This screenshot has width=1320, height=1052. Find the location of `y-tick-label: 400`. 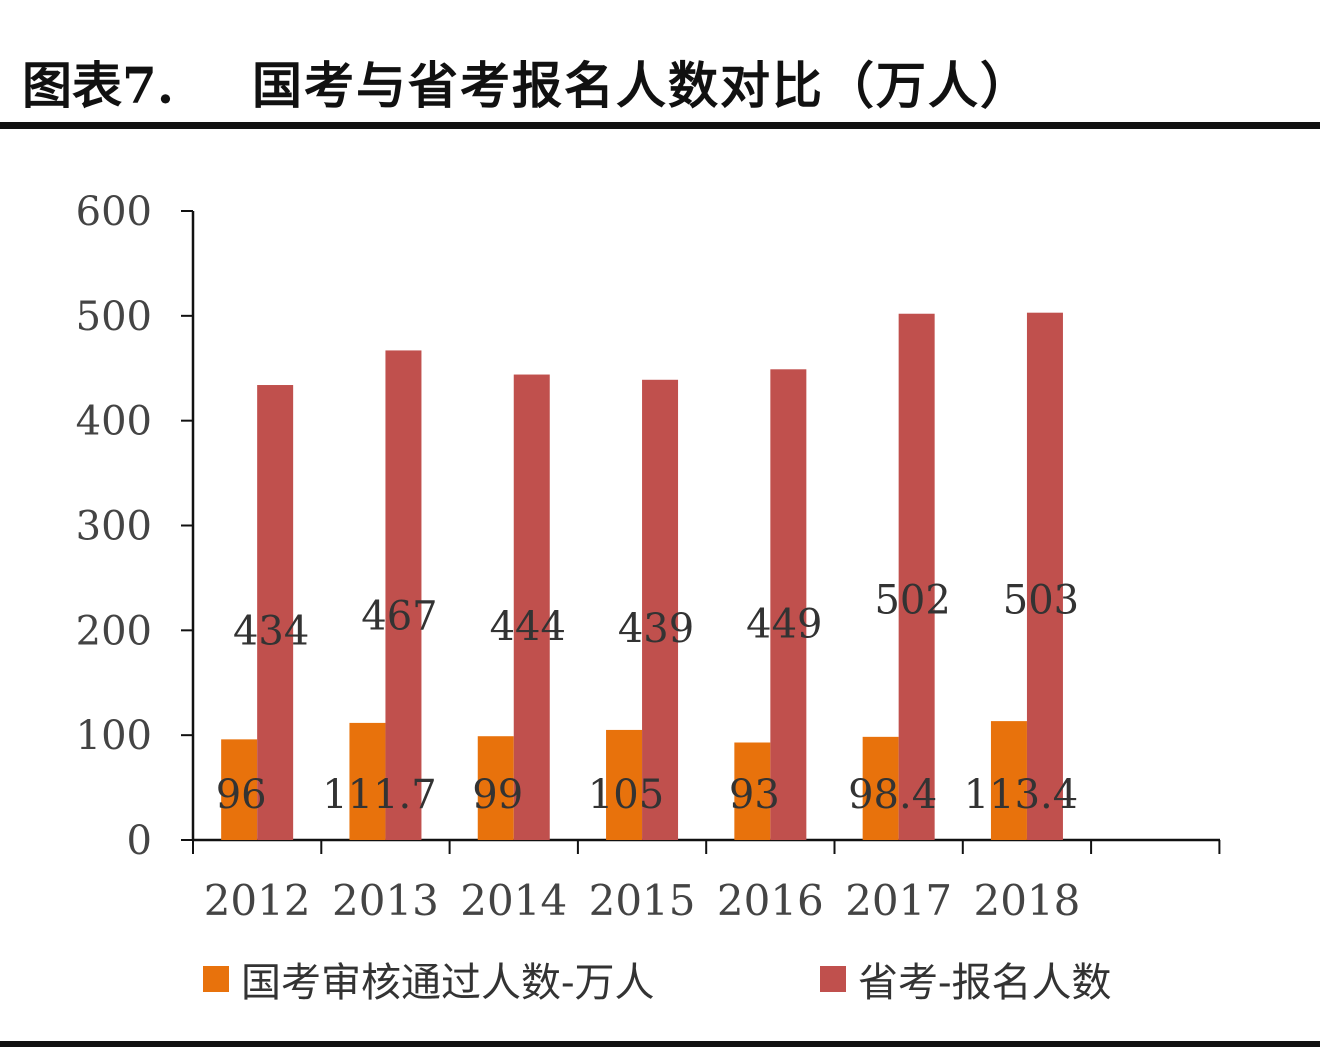

y-tick-label: 400 is located at coordinates (114, 422).